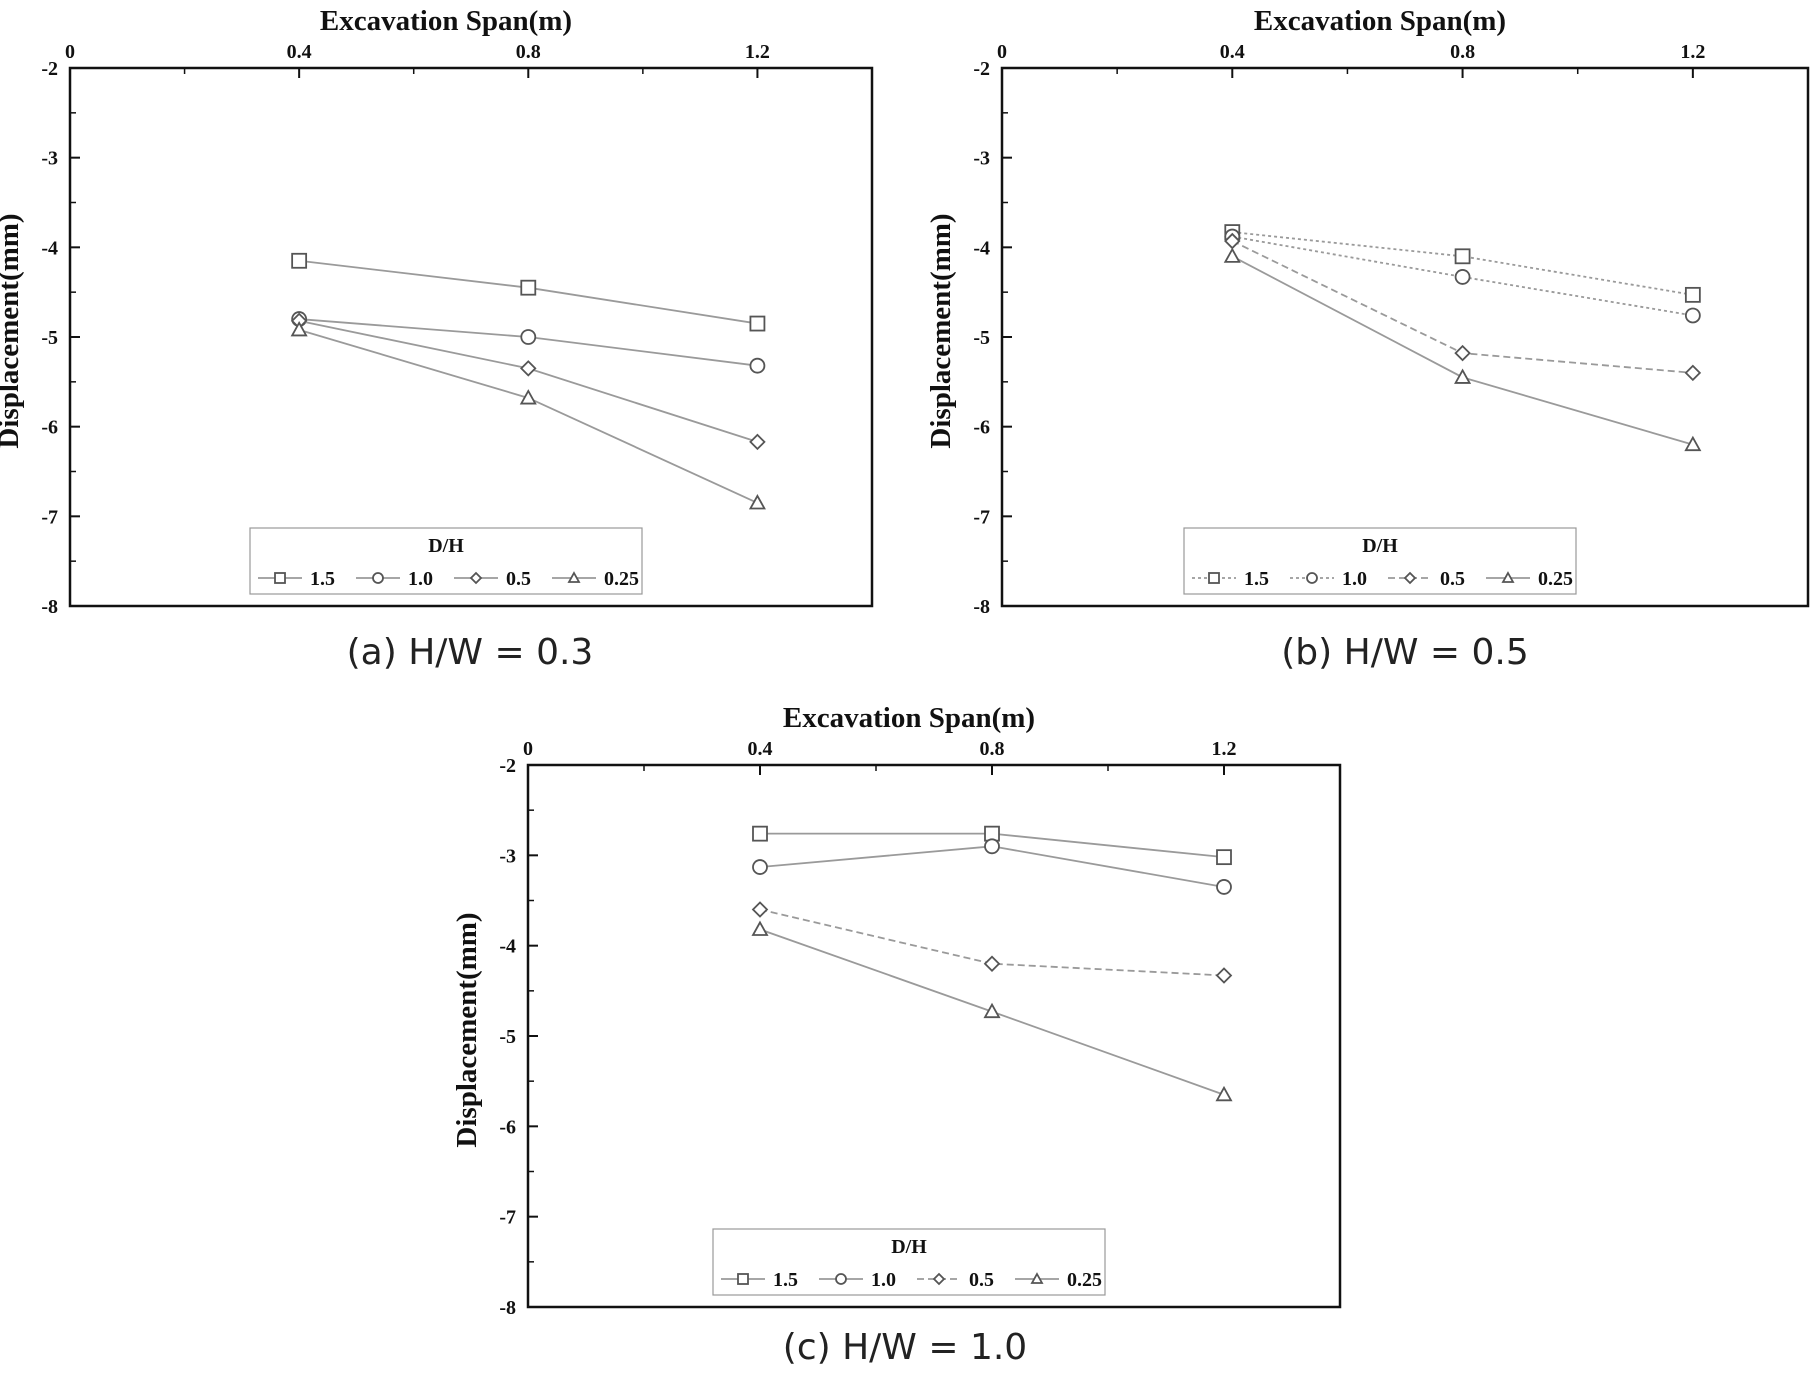  I want to click on legend-marker-b-1.5, so click(1214, 578).